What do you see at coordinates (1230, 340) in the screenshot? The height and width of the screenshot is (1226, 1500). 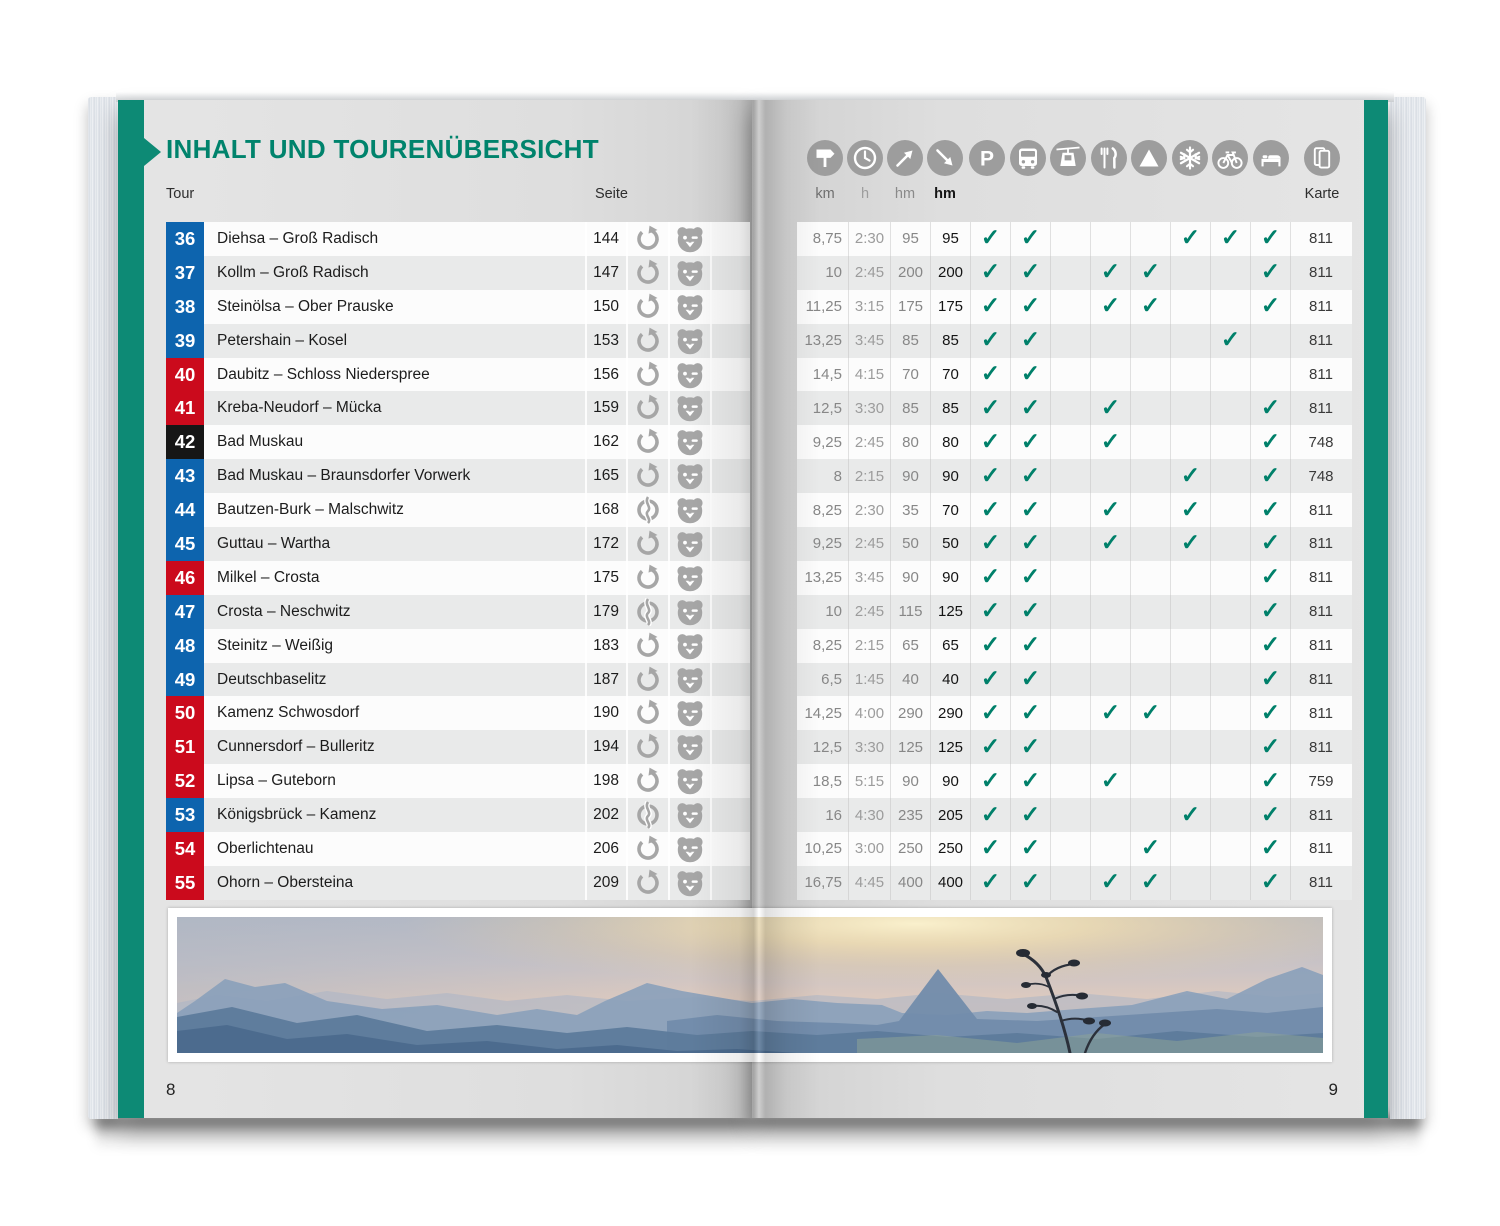 I see `feature-cell-bicycle: ✓` at bounding box center [1230, 340].